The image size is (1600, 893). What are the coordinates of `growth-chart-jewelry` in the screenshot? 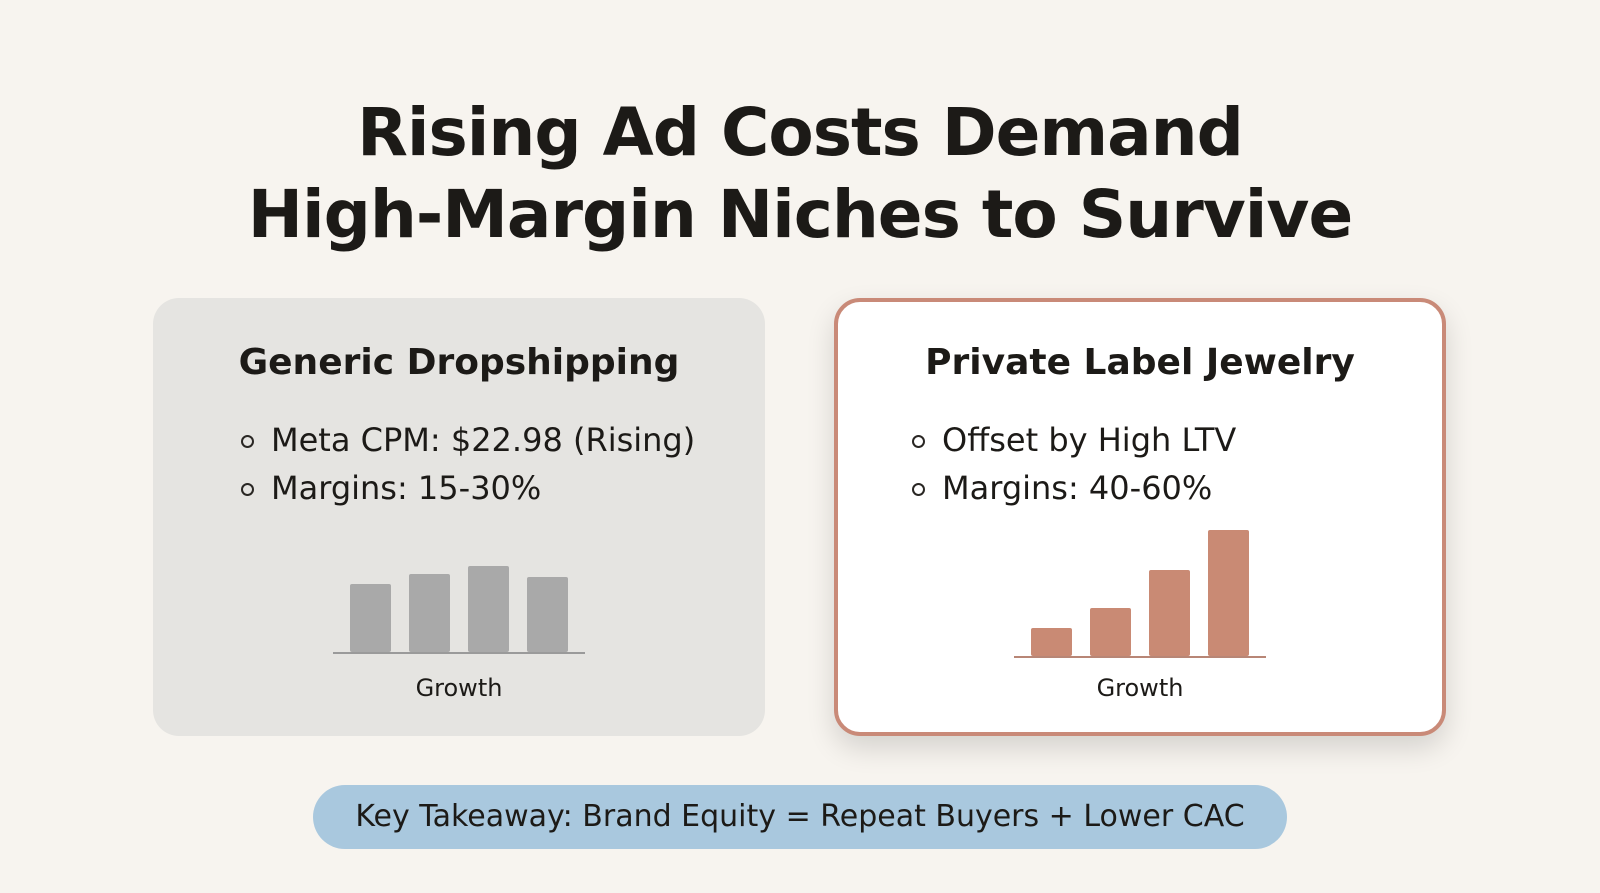 It's located at (1140, 622).